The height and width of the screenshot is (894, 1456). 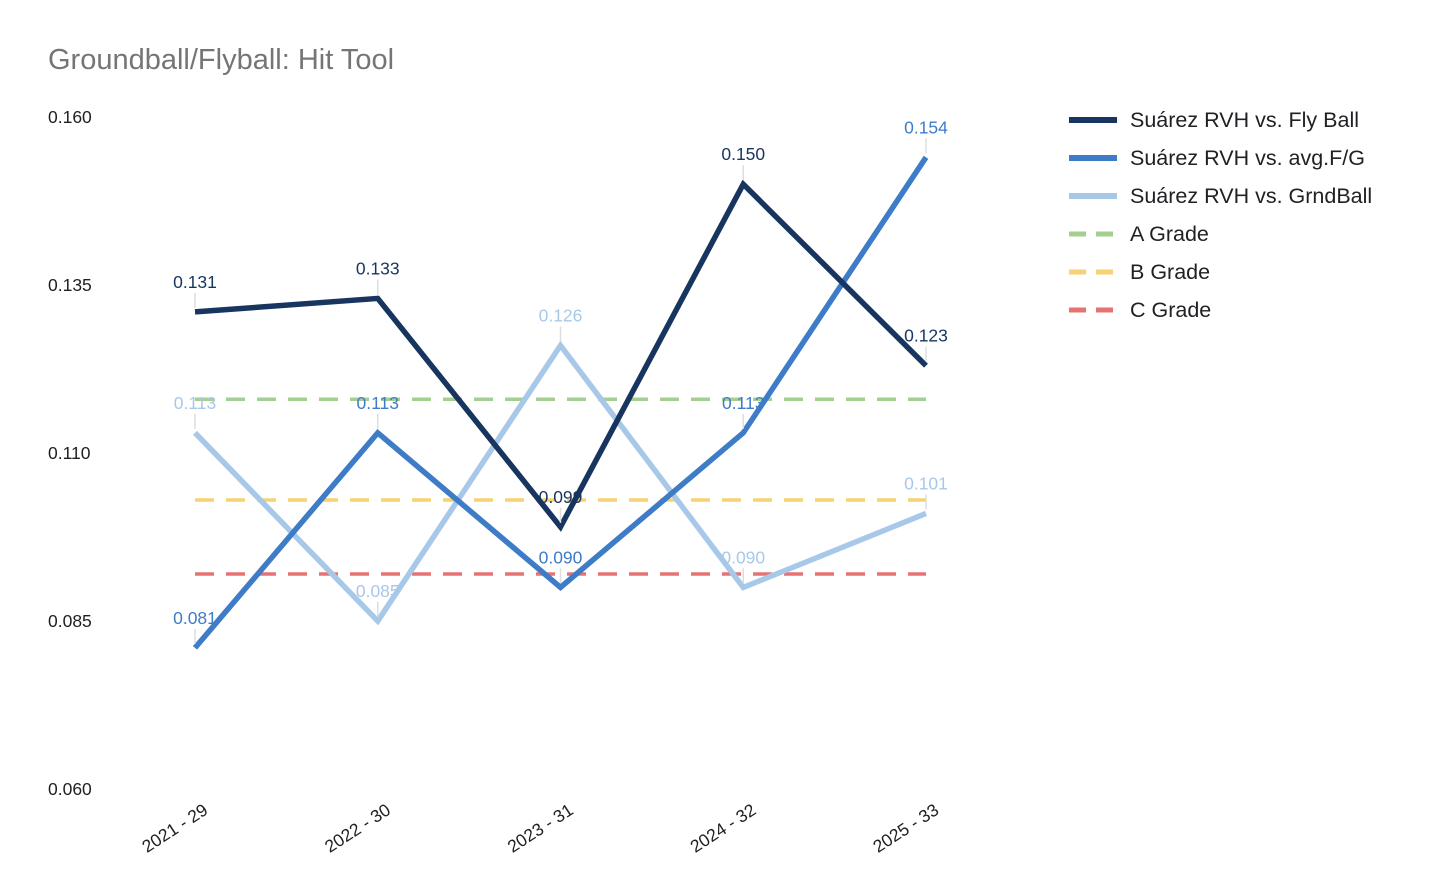 I want to click on svg-text: 2023 - 31, so click(x=540, y=828).